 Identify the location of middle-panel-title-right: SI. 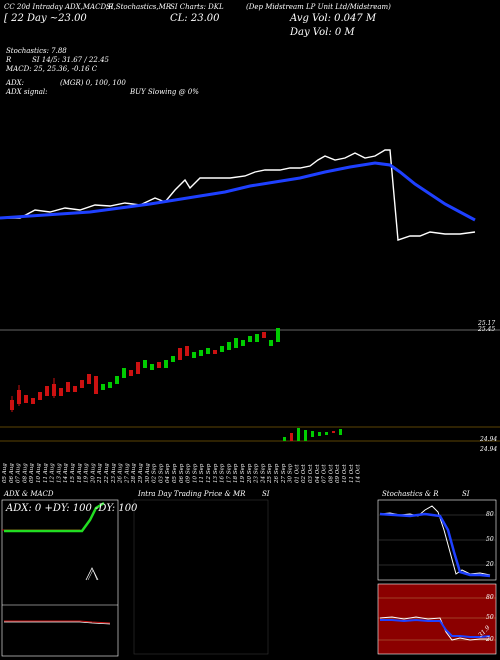
(266, 494).